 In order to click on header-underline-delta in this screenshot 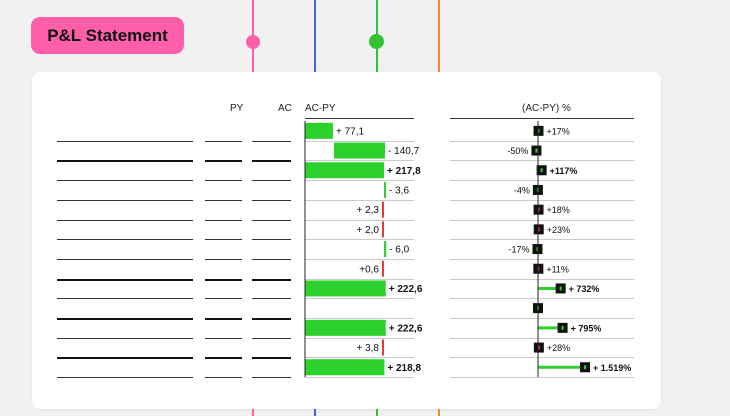, I will do `click(359, 118)`.